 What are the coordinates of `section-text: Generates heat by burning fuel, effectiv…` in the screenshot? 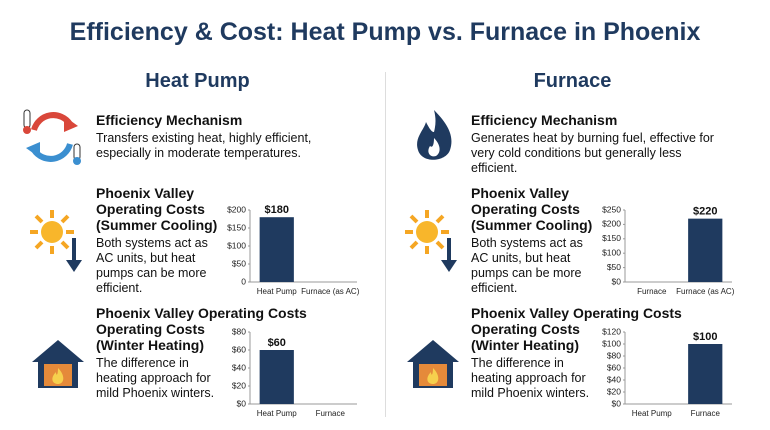 It's located at (592, 153).